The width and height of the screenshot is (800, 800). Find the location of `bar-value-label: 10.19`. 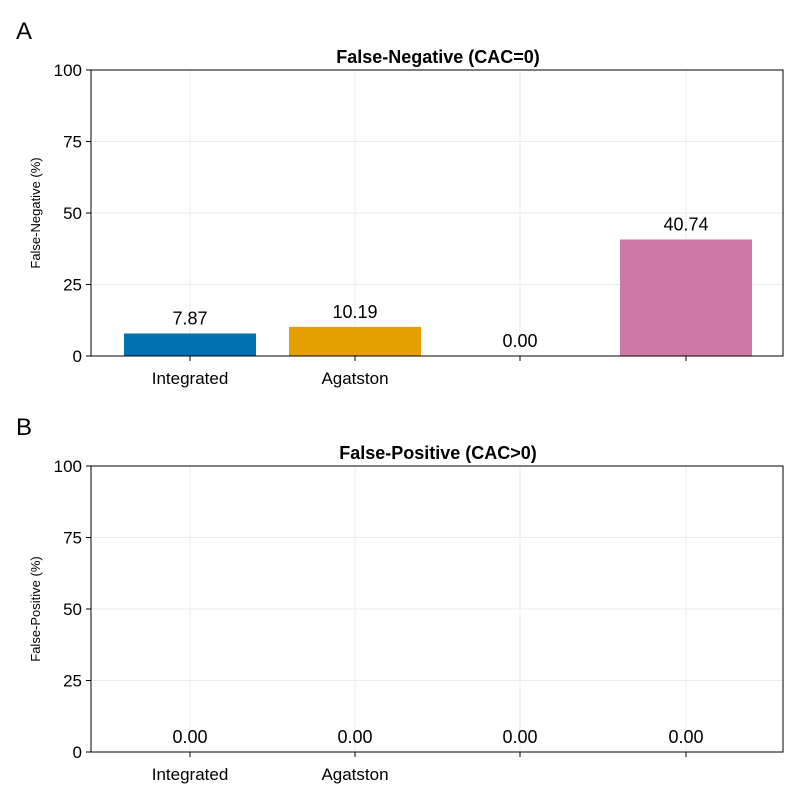

bar-value-label: 10.19 is located at coordinates (354, 312).